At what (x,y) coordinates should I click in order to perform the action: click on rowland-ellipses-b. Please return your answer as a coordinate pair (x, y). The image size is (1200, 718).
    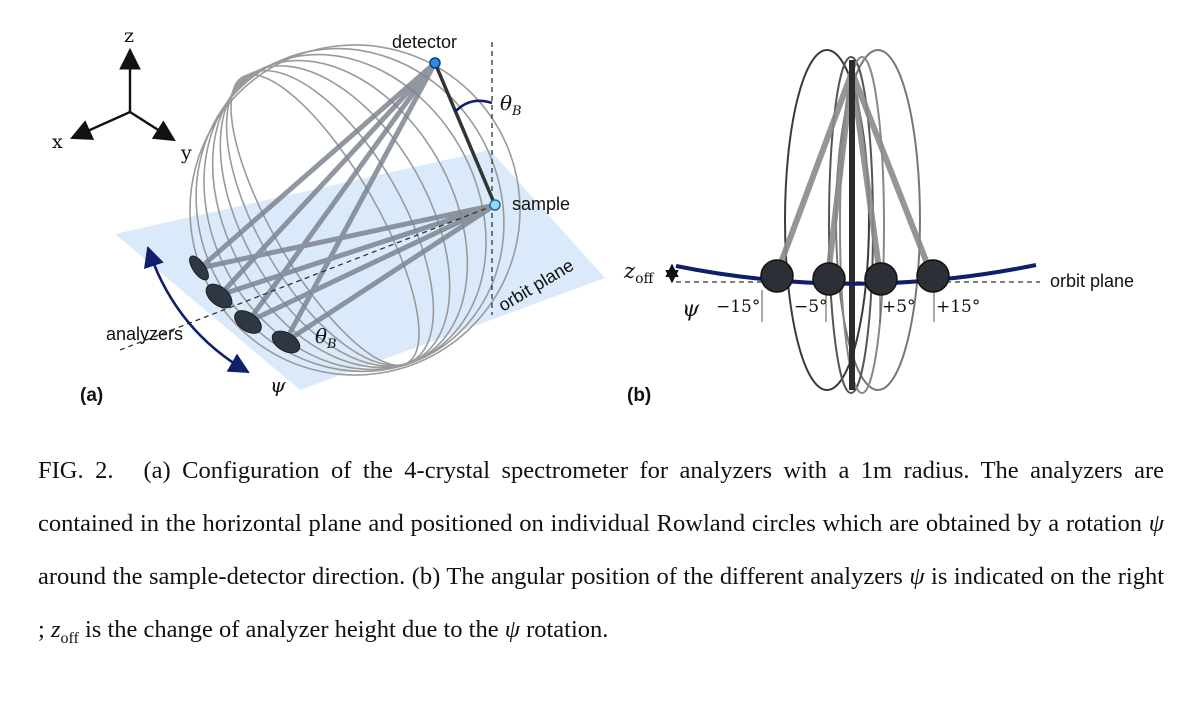
    Looking at the image, I should click on (852, 221).